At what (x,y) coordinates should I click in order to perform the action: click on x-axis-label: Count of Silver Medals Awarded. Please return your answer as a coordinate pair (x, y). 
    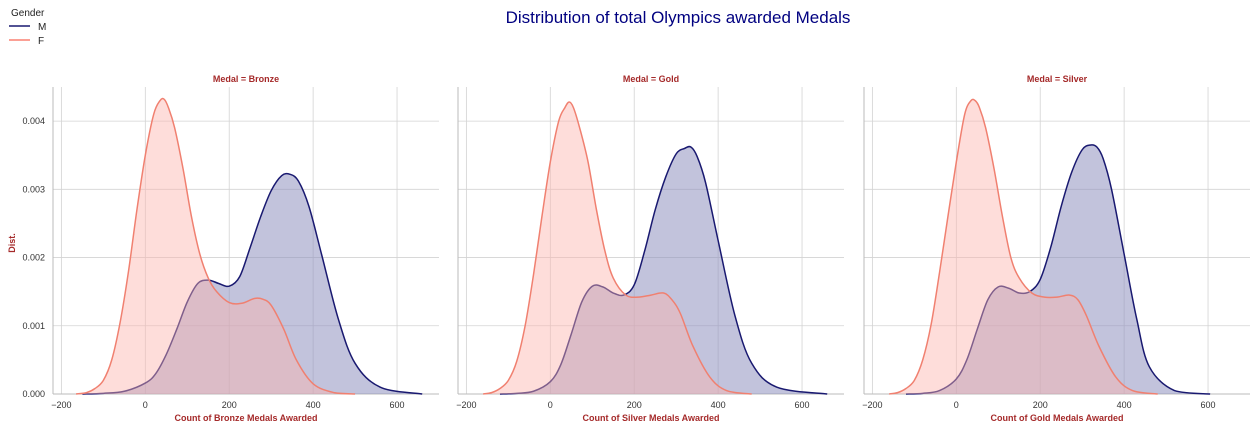
    Looking at the image, I should click on (650, 418).